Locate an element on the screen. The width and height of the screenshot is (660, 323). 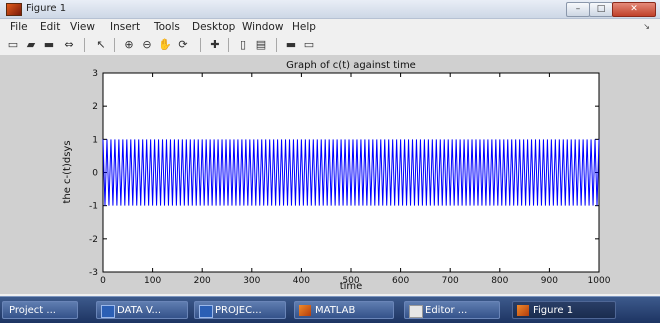
window-titlebar: Figure 1 – □ ✕ is located at coordinates (330, 9).